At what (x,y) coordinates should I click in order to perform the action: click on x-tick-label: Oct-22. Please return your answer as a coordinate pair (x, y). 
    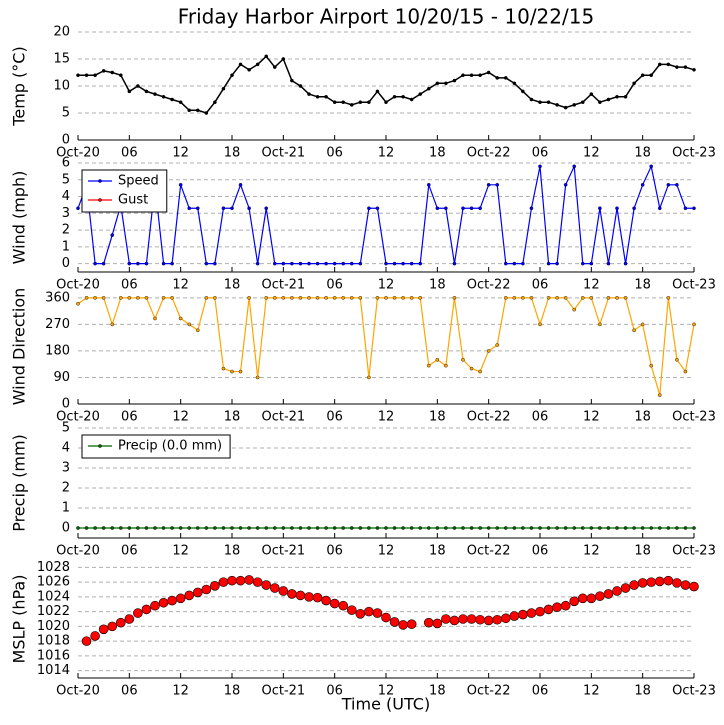
    Looking at the image, I should click on (489, 285).